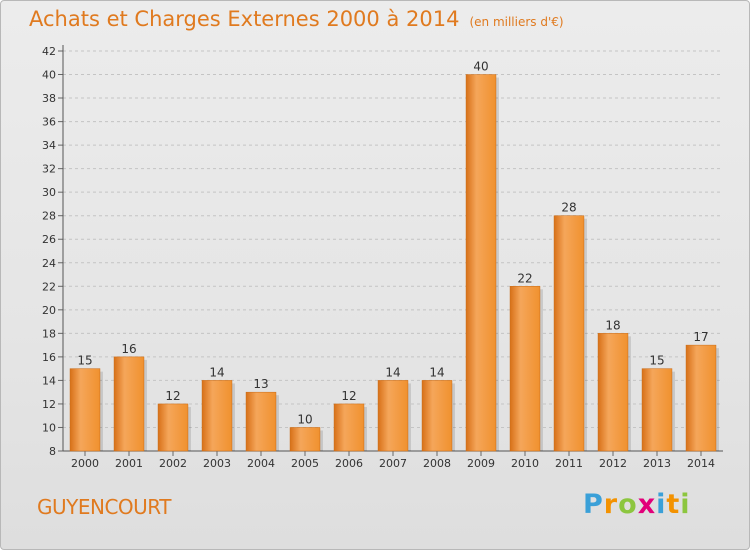  I want to click on y-tick-label: 42, so click(49, 51).